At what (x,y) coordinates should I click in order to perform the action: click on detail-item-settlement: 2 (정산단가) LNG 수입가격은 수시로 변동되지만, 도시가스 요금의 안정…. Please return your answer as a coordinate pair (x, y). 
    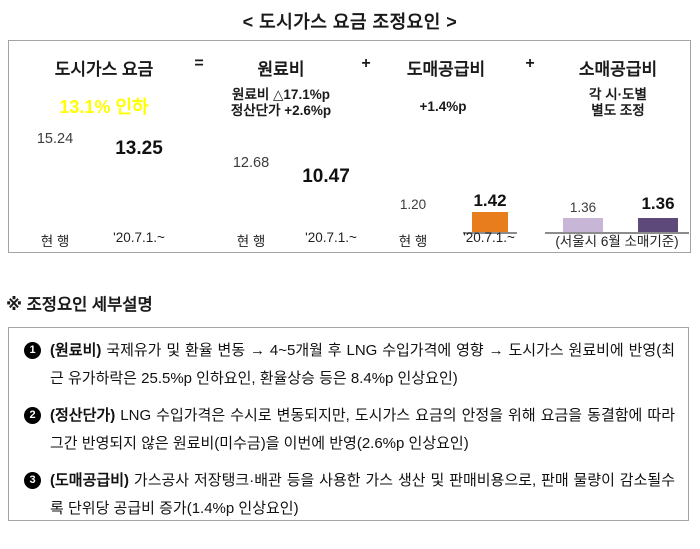
    Looking at the image, I should click on (348, 429).